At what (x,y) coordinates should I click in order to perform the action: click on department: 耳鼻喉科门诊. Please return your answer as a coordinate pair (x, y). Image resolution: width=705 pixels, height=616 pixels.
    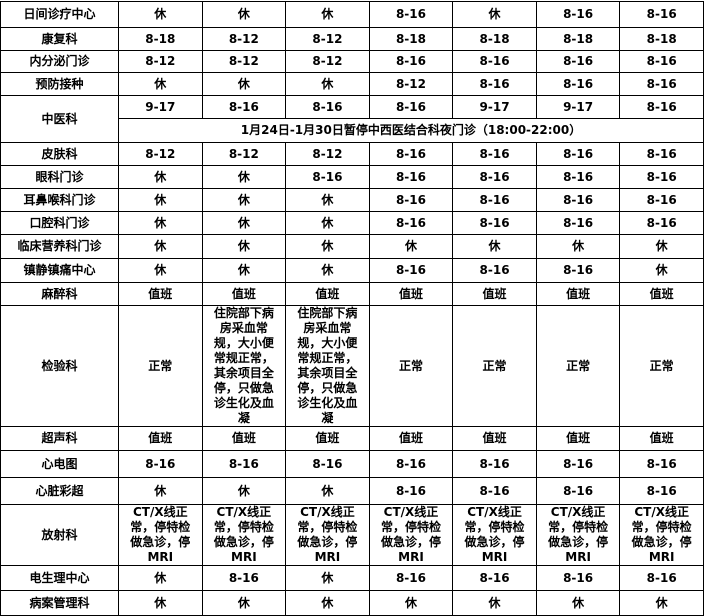
    Looking at the image, I should click on (59, 200).